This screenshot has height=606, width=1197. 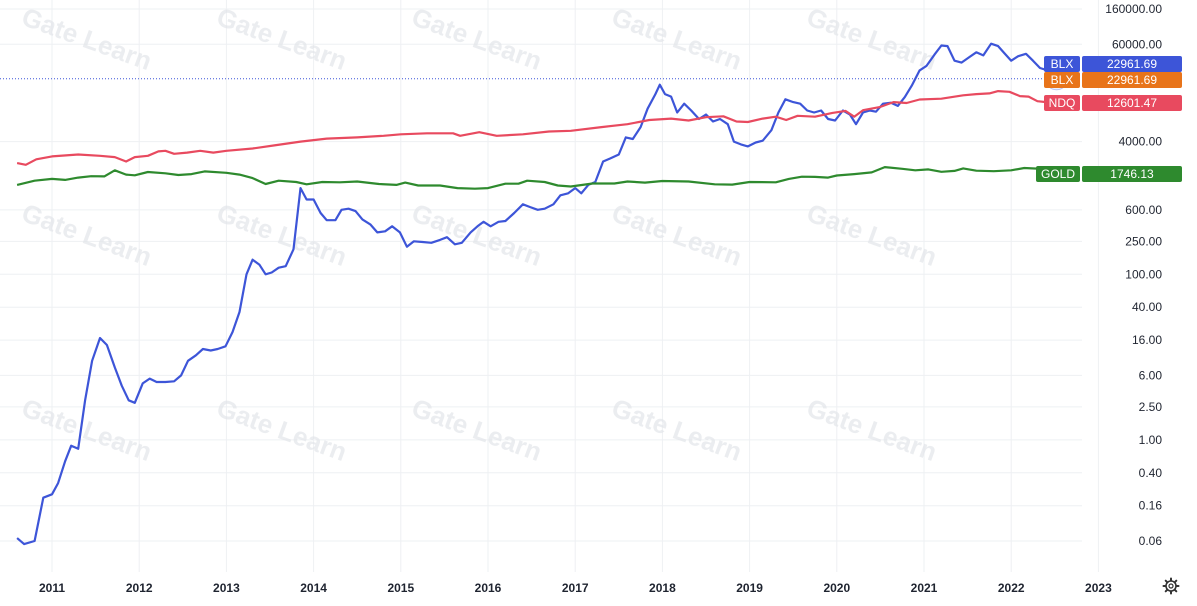 What do you see at coordinates (1133, 9) in the screenshot?
I see `y-tick-label: 160000.00` at bounding box center [1133, 9].